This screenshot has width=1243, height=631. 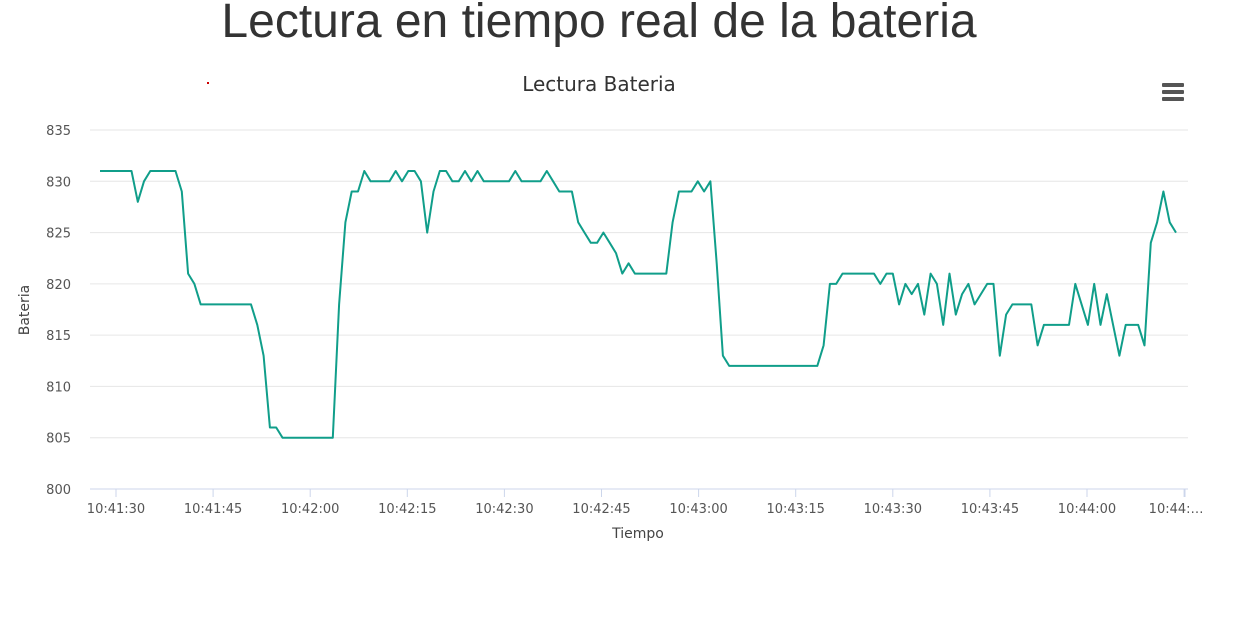 What do you see at coordinates (58, 182) in the screenshot?
I see `y-tick-label: 830` at bounding box center [58, 182].